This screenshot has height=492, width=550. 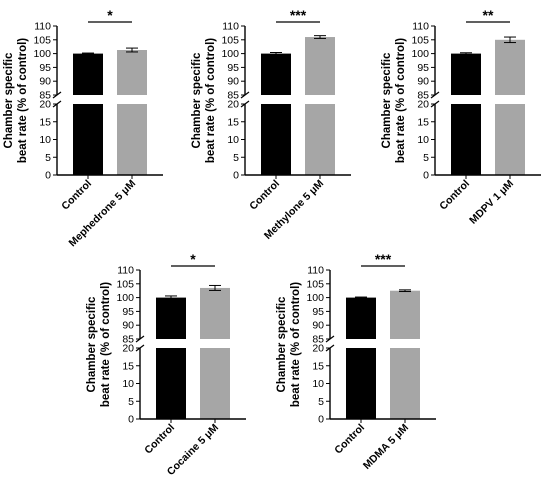 I want to click on x-tick-label: MDMA 5 μM, so click(x=386, y=446).